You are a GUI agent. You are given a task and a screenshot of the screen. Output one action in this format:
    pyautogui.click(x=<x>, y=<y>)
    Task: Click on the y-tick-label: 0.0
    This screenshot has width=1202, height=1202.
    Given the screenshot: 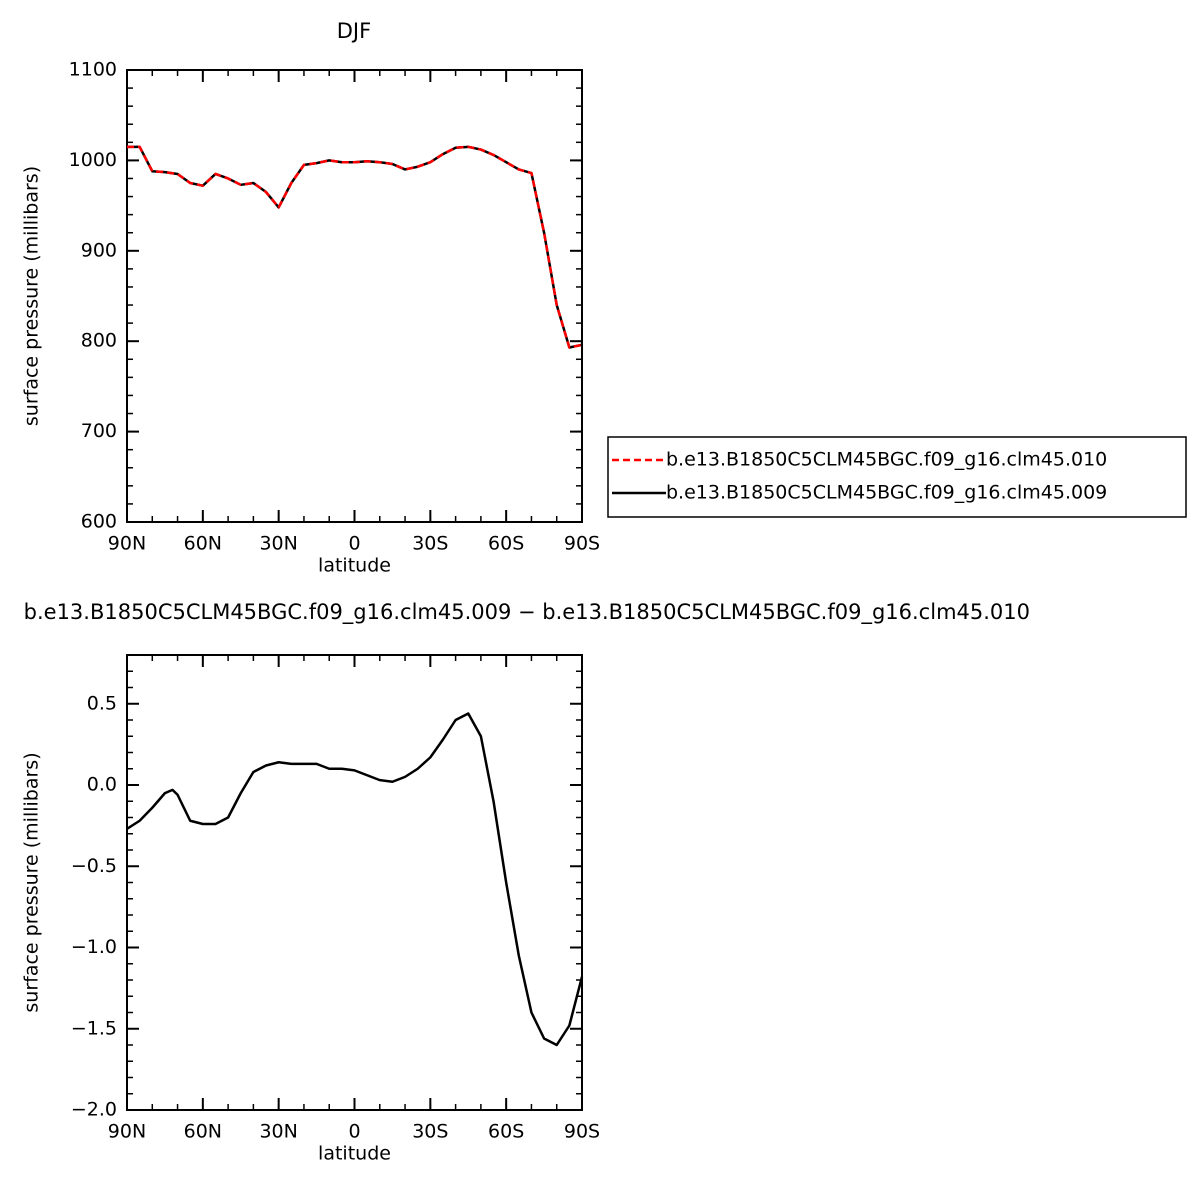 What is the action you would take?
    pyautogui.click(x=102, y=785)
    